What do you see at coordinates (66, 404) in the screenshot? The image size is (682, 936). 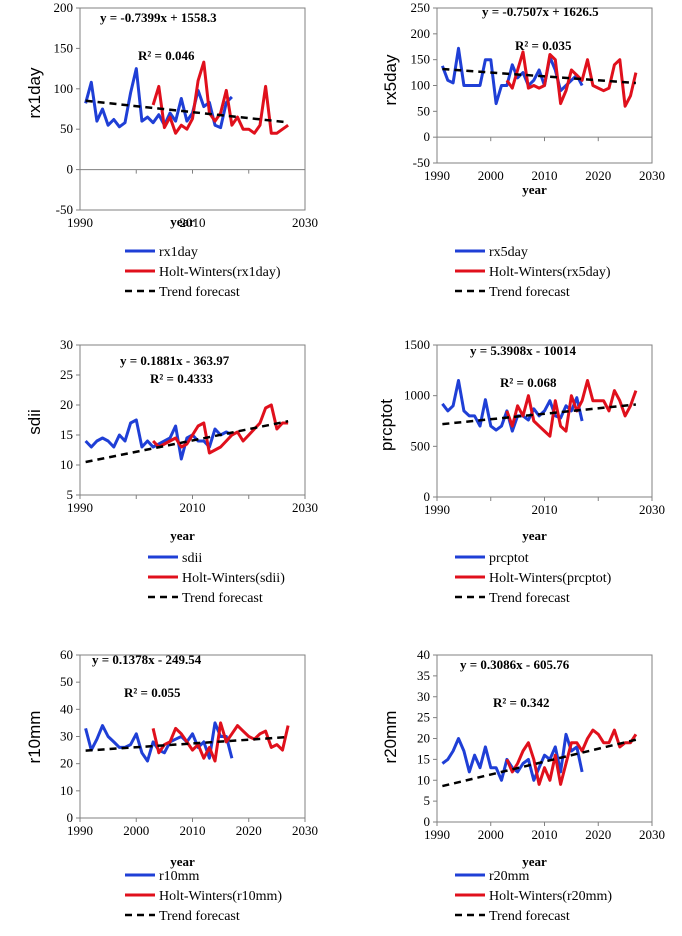 I see `y-tick-label: 20` at bounding box center [66, 404].